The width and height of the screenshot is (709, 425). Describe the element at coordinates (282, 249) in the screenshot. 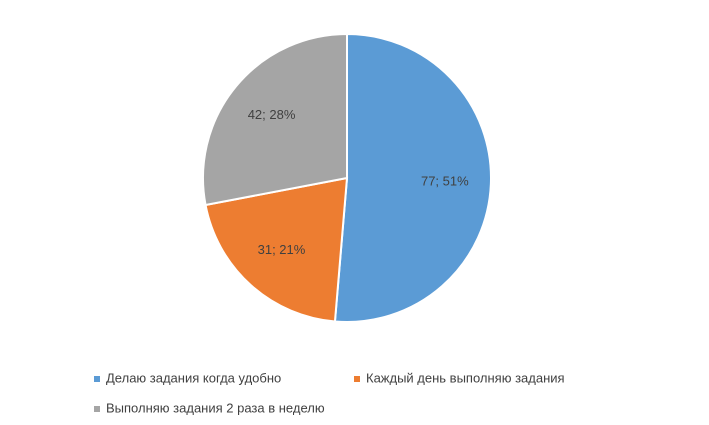

I see `data-label: 31; 21%` at that location.